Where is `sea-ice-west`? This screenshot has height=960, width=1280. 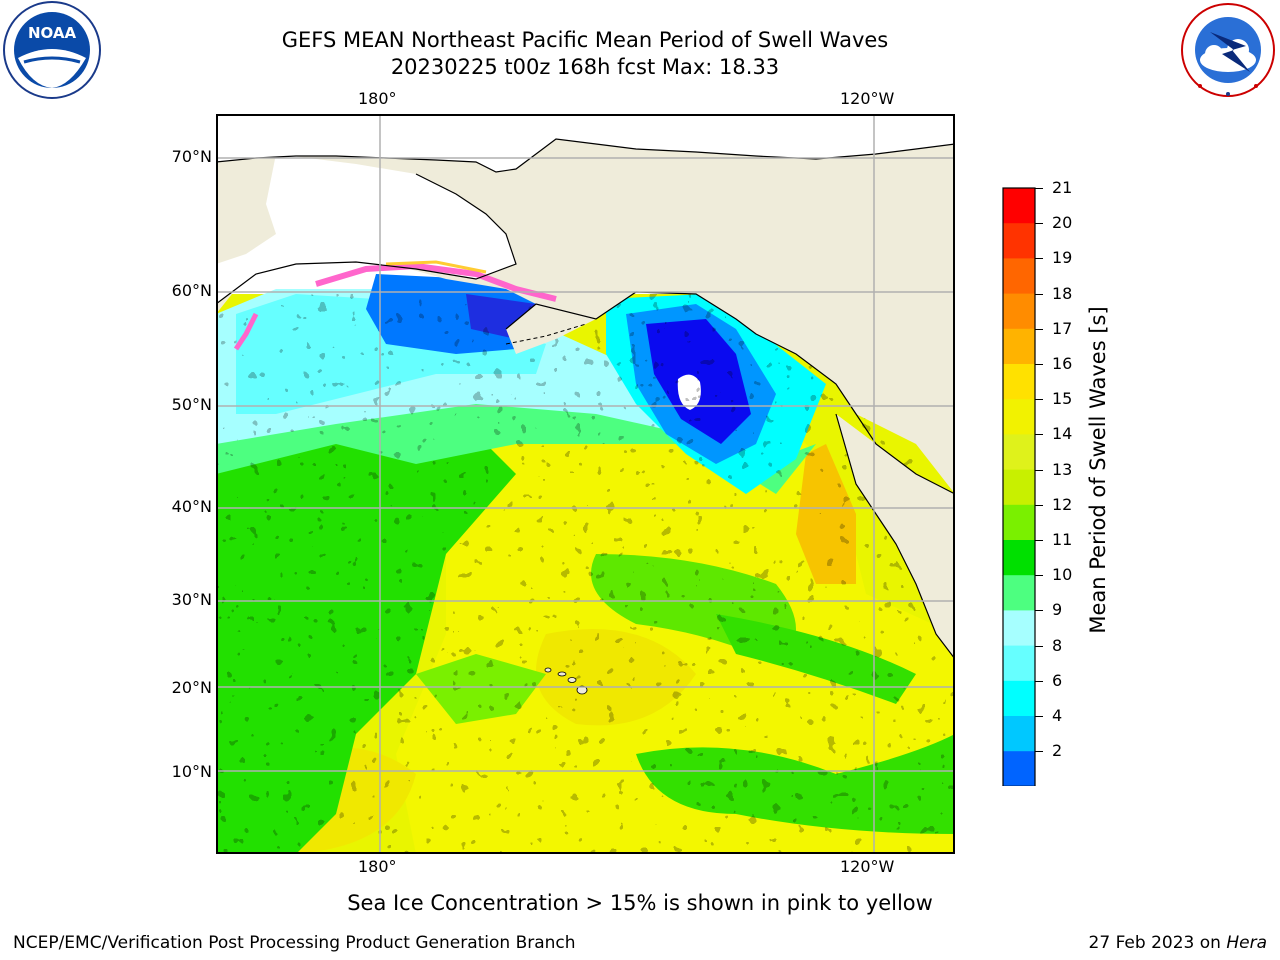
sea-ice-west is located at coordinates (246, 331).